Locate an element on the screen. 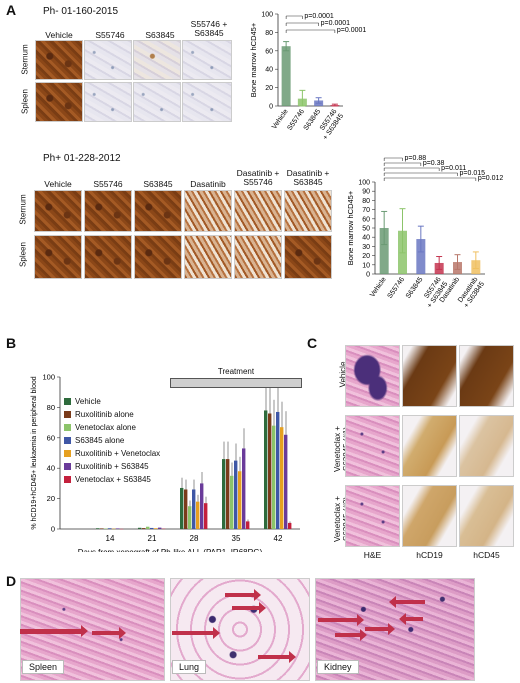 The width and height of the screenshot is (520, 683). y-axis-label: Bone marrow hCD45+ is located at coordinates (350, 227).